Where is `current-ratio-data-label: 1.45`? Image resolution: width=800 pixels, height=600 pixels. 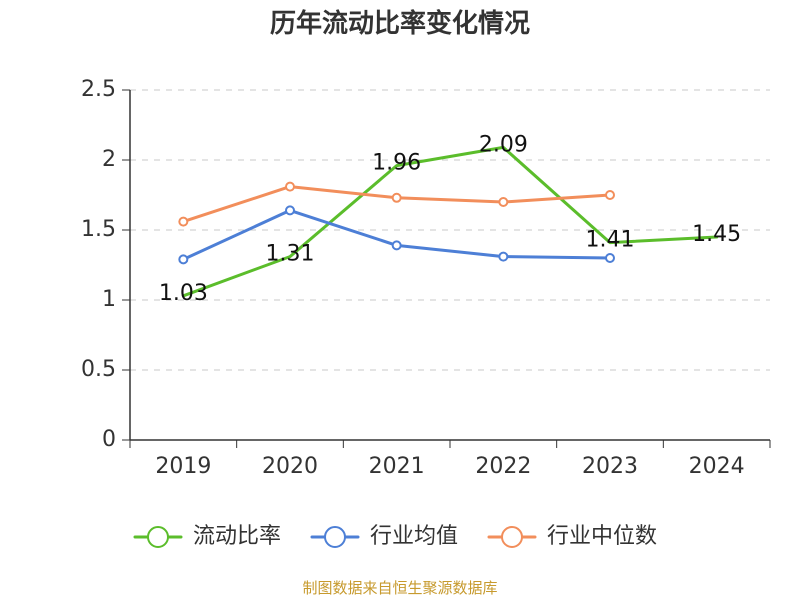 current-ratio-data-label: 1.45 is located at coordinates (716, 234).